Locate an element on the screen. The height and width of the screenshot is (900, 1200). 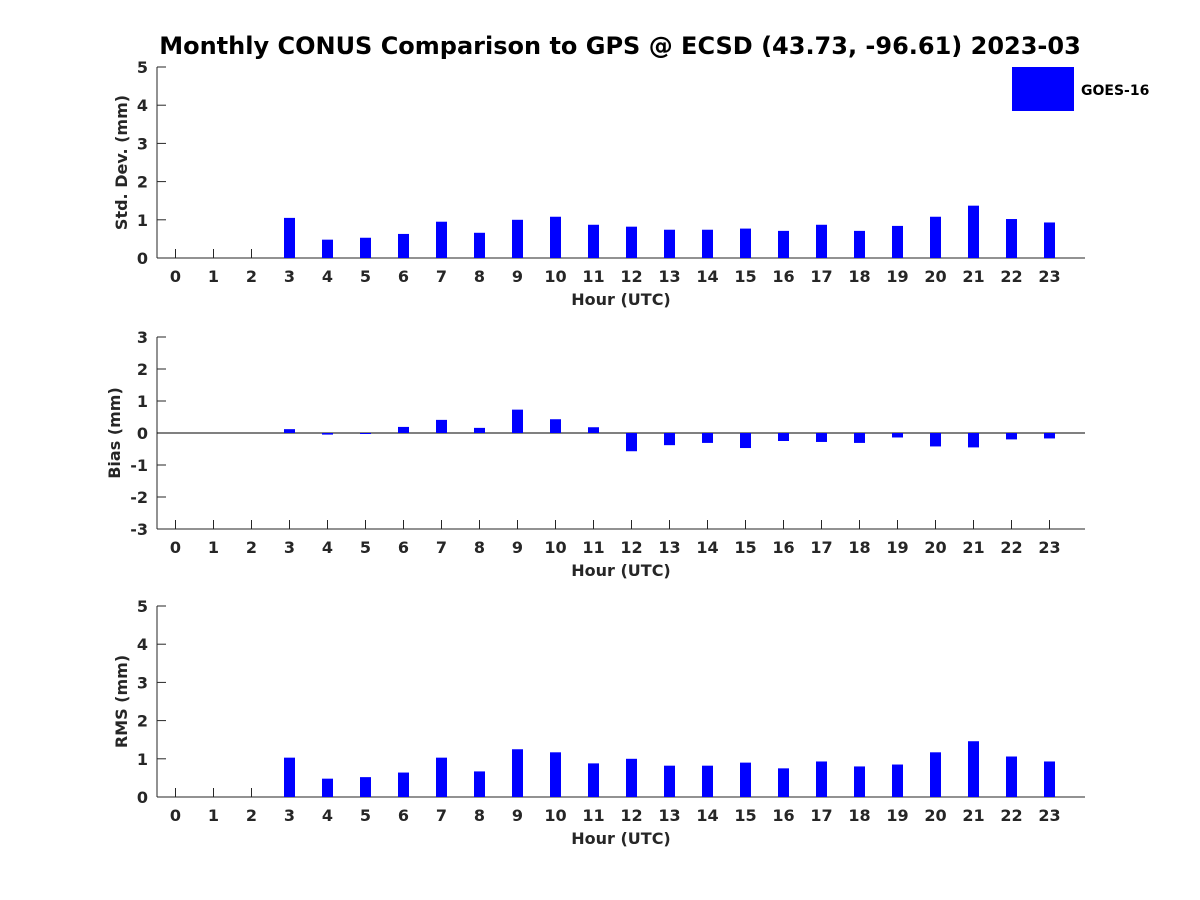
x-tick-label: 16 is located at coordinates (783, 276).